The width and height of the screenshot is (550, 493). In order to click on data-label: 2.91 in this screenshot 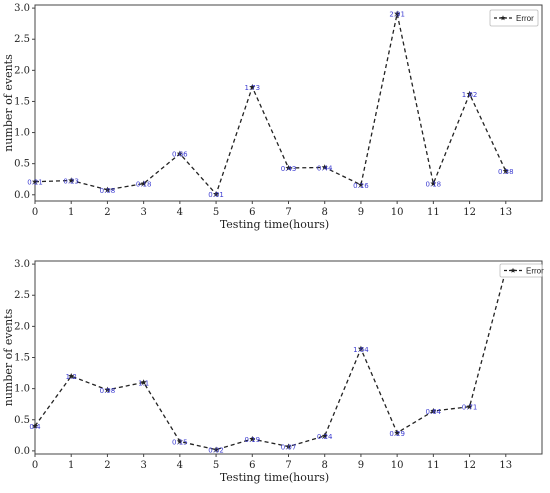, I will do `click(397, 15)`.